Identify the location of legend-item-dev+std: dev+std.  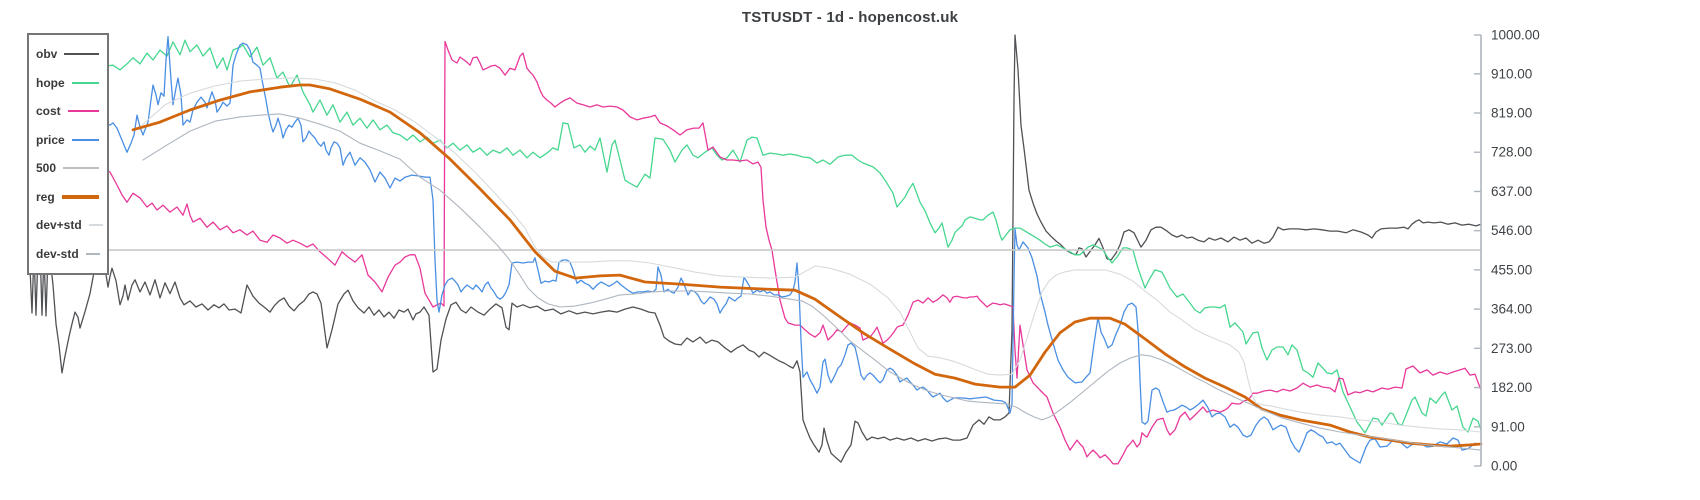
(69, 225).